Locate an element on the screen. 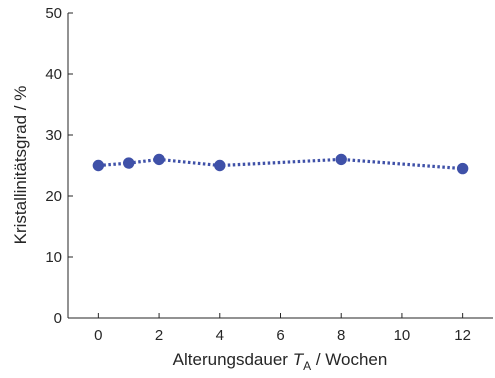  y-tick-label: 10 is located at coordinates (53, 257).